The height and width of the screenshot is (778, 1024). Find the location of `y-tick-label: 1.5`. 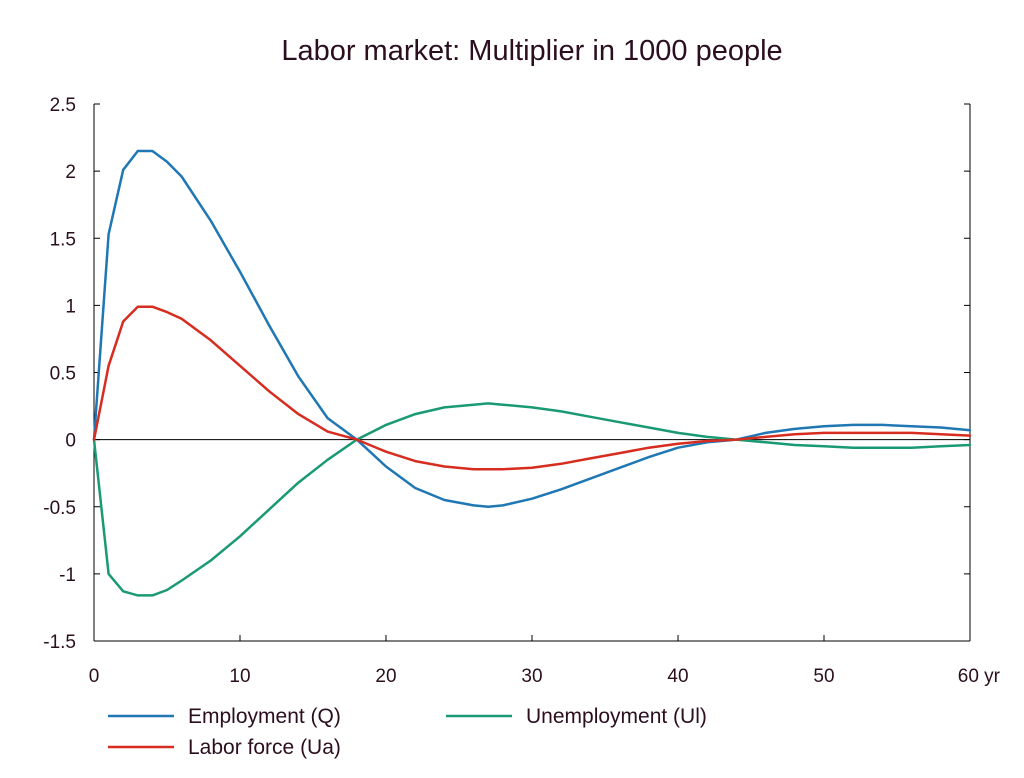

y-tick-label: 1.5 is located at coordinates (63, 239).